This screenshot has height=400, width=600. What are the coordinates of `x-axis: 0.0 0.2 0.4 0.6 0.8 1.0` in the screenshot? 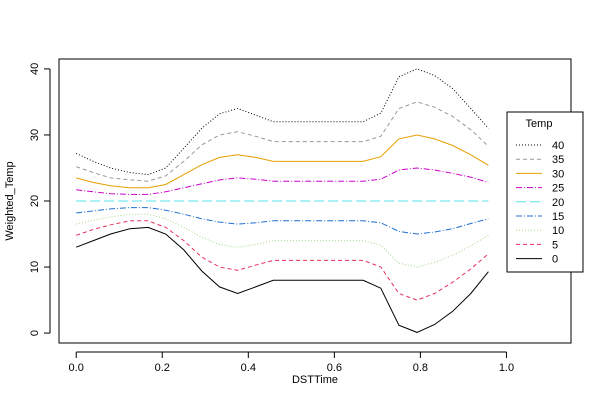 It's located at (291, 362).